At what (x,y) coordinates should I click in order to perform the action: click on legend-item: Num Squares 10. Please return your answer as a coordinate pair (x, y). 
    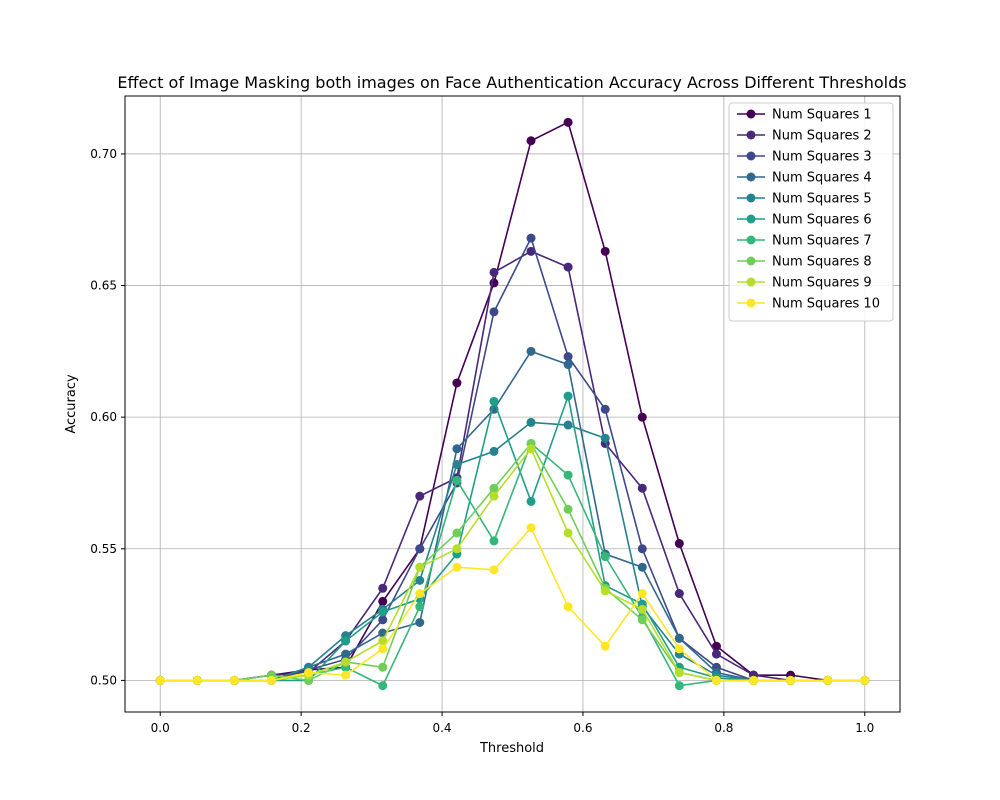
    Looking at the image, I should click on (808, 304).